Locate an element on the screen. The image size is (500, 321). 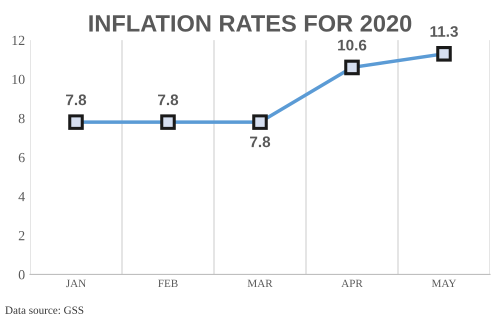
x-tick-label: FEB is located at coordinates (168, 284).